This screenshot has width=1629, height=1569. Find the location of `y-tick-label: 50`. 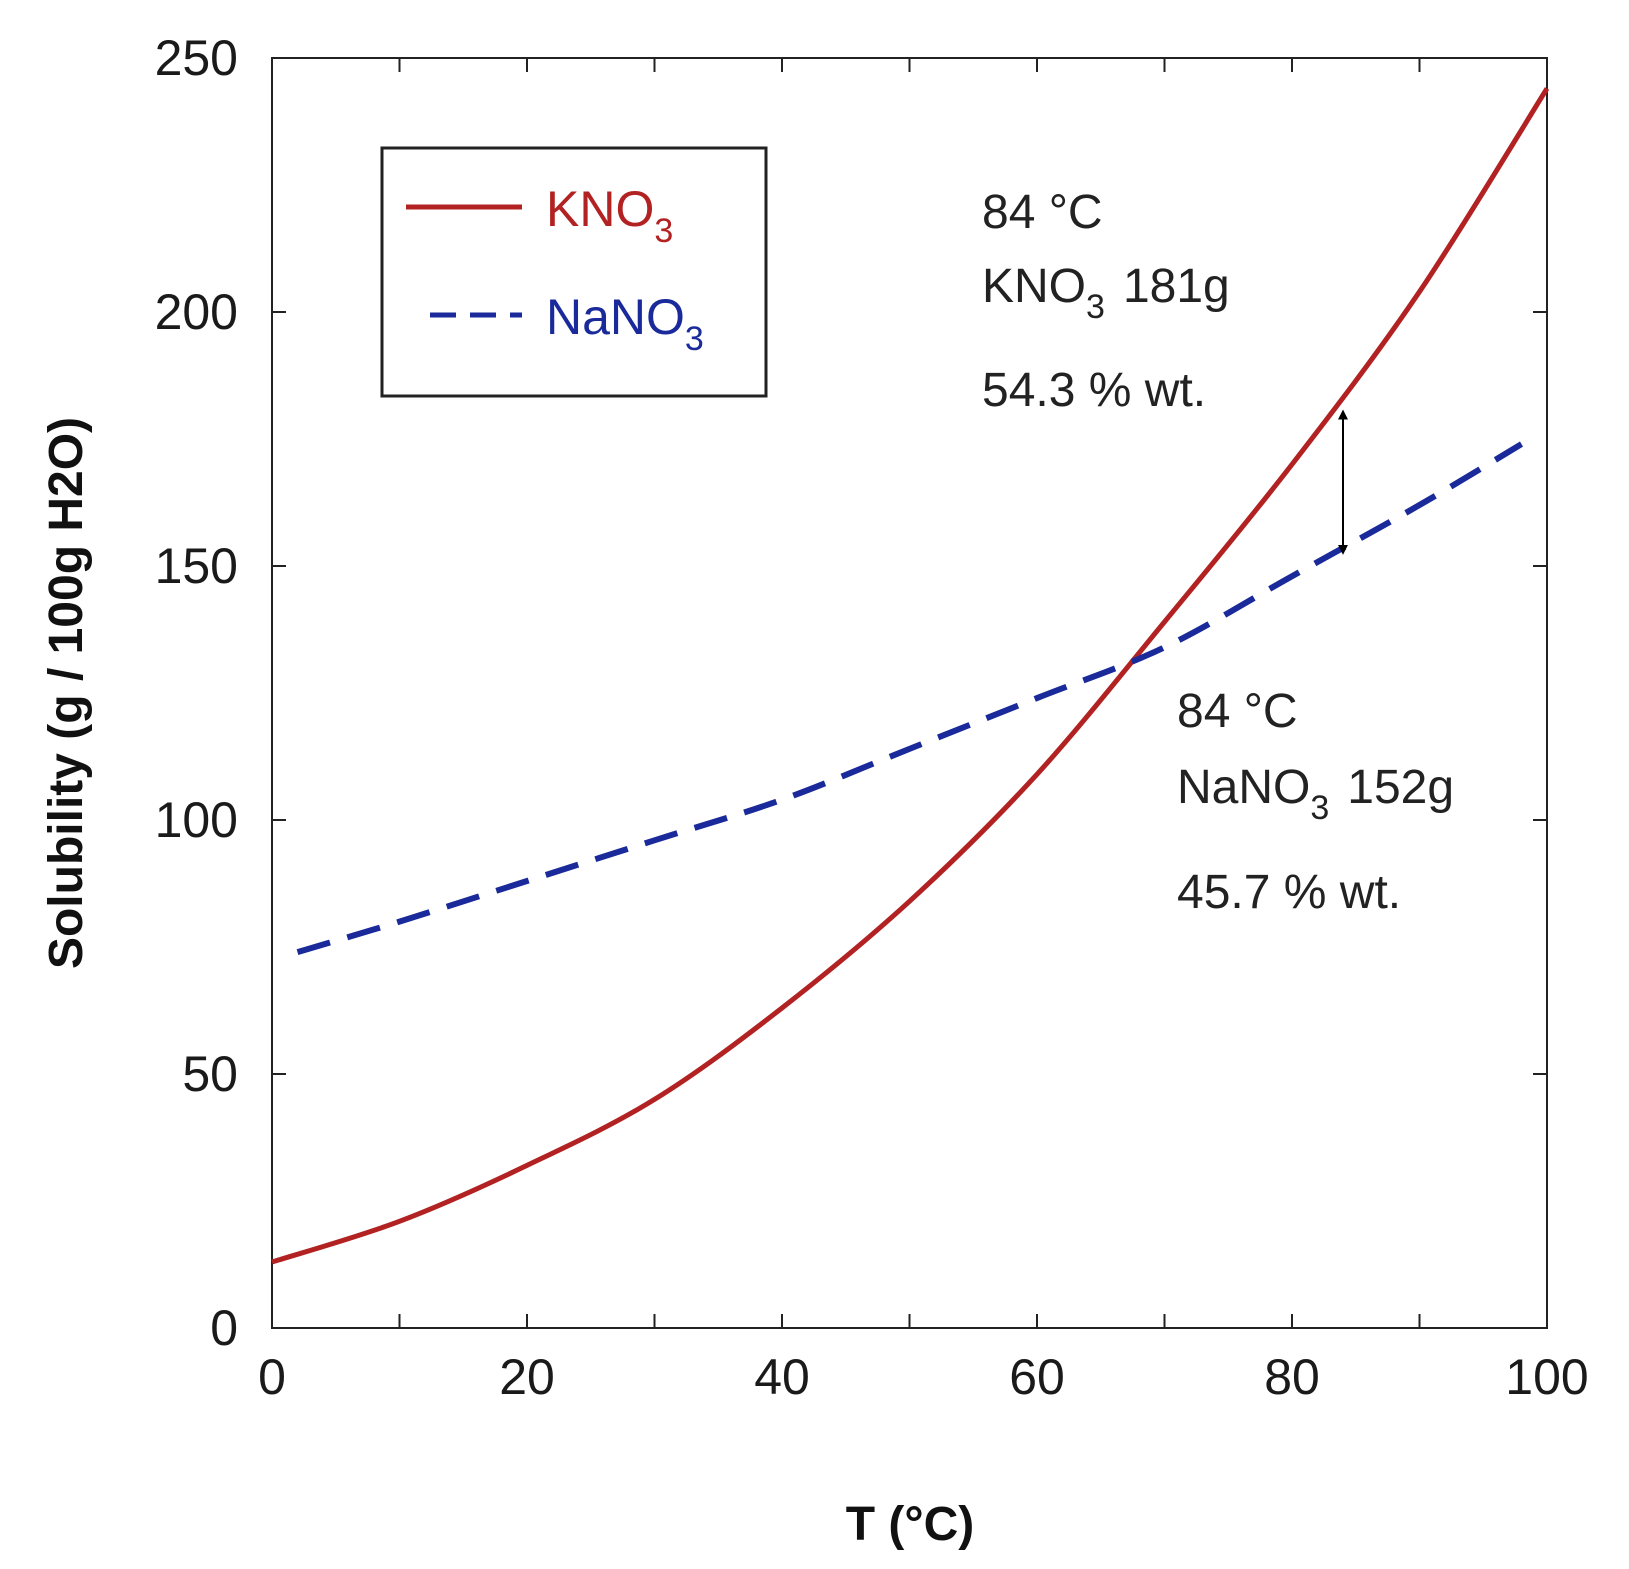

y-tick-label: 50 is located at coordinates (210, 1074).